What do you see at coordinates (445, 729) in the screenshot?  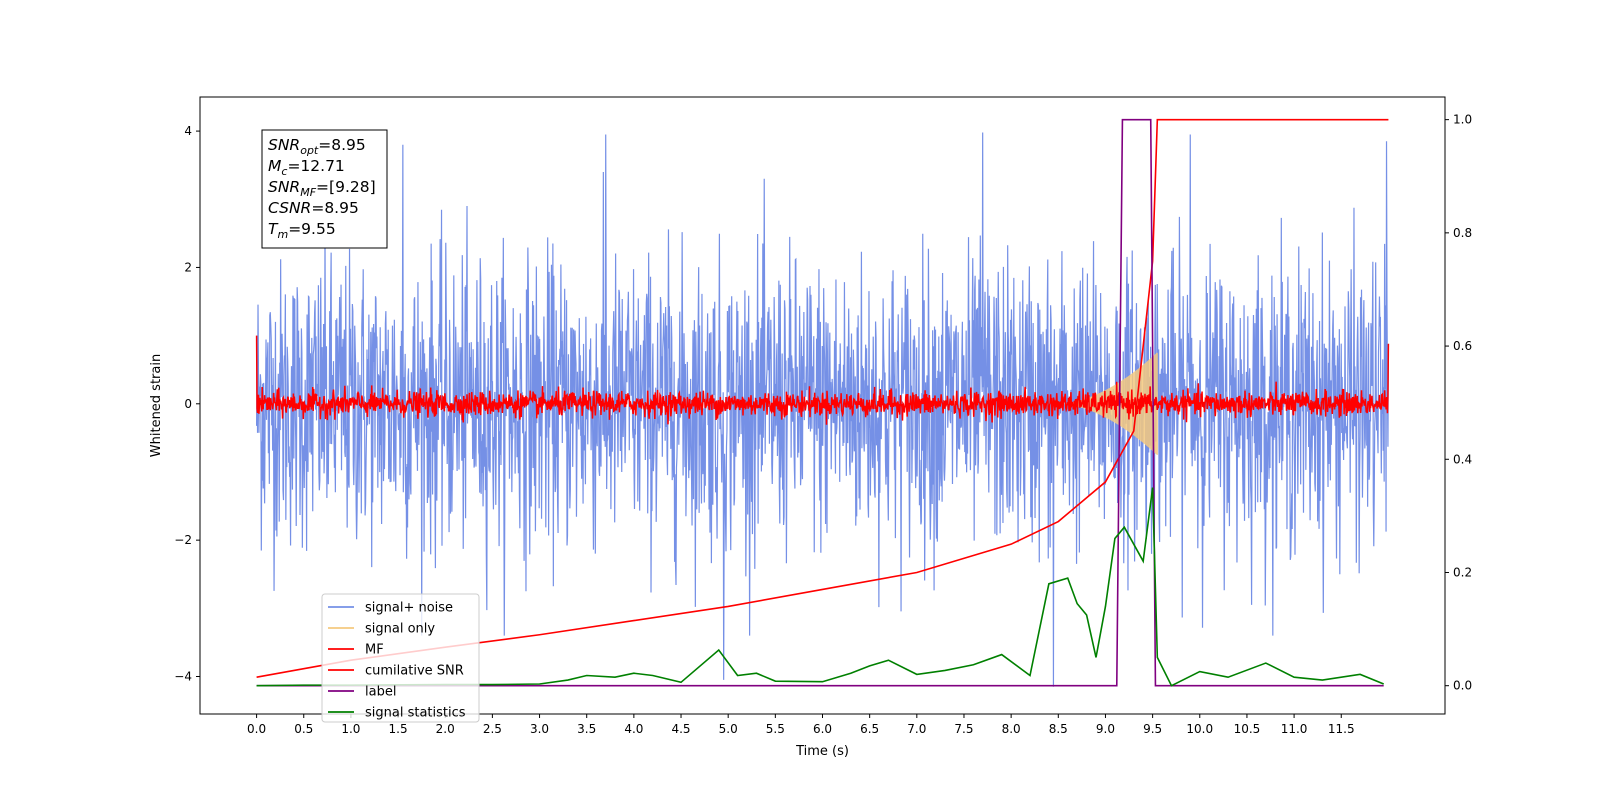 I see `x-tick-label: 2.0` at bounding box center [445, 729].